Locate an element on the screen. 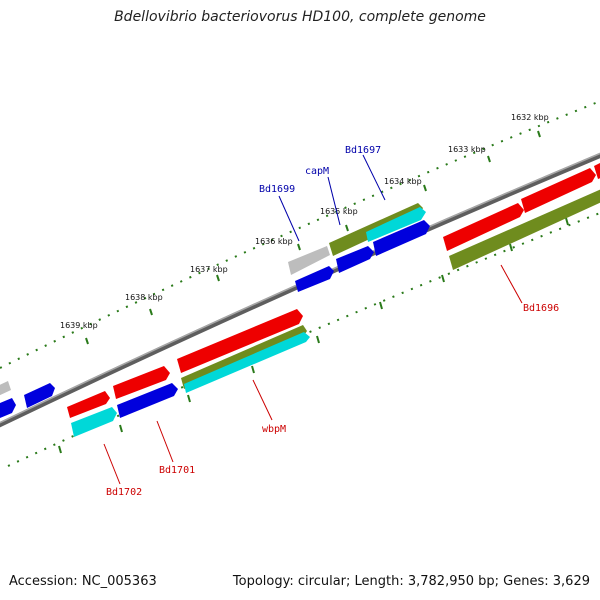 Image resolution: width=600 pixels, height=600 pixels. gene-feature-grey-left is located at coordinates (5, 388).